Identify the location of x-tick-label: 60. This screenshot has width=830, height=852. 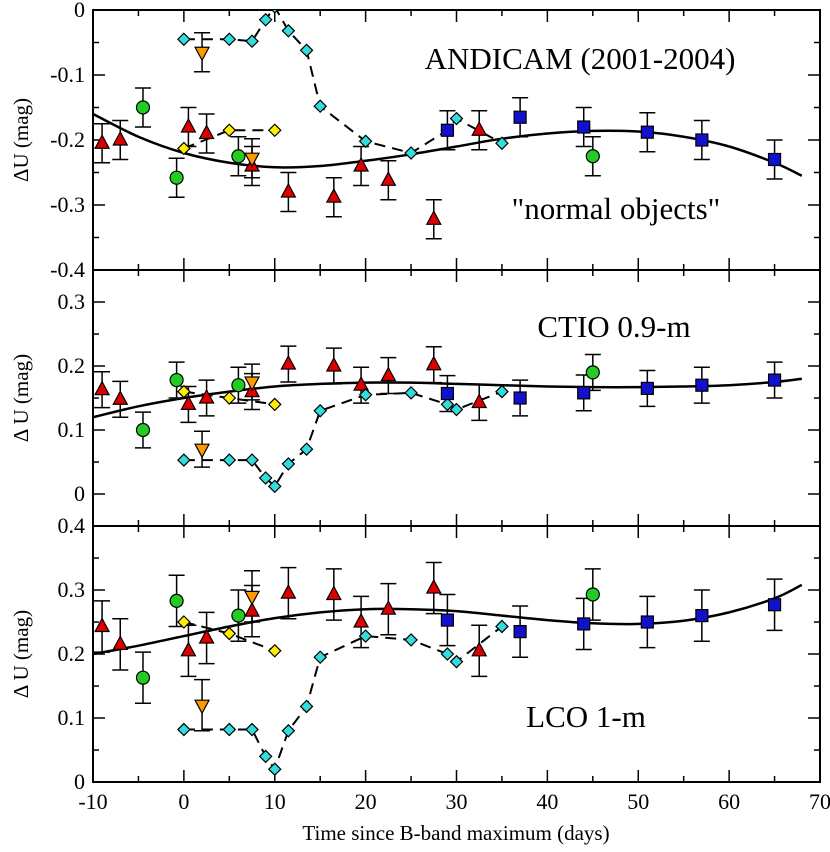
(729, 801).